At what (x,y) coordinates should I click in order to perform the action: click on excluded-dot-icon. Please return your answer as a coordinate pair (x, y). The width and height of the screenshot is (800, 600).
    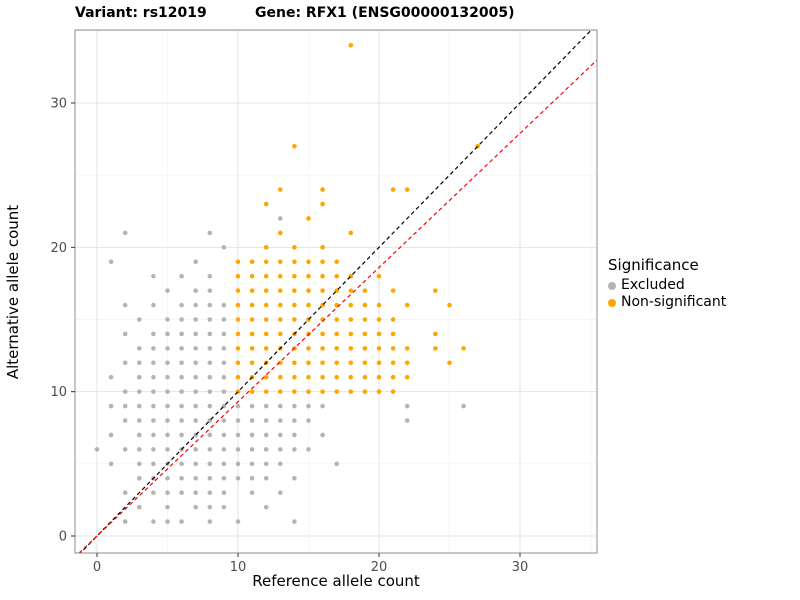
    Looking at the image, I should click on (612, 285).